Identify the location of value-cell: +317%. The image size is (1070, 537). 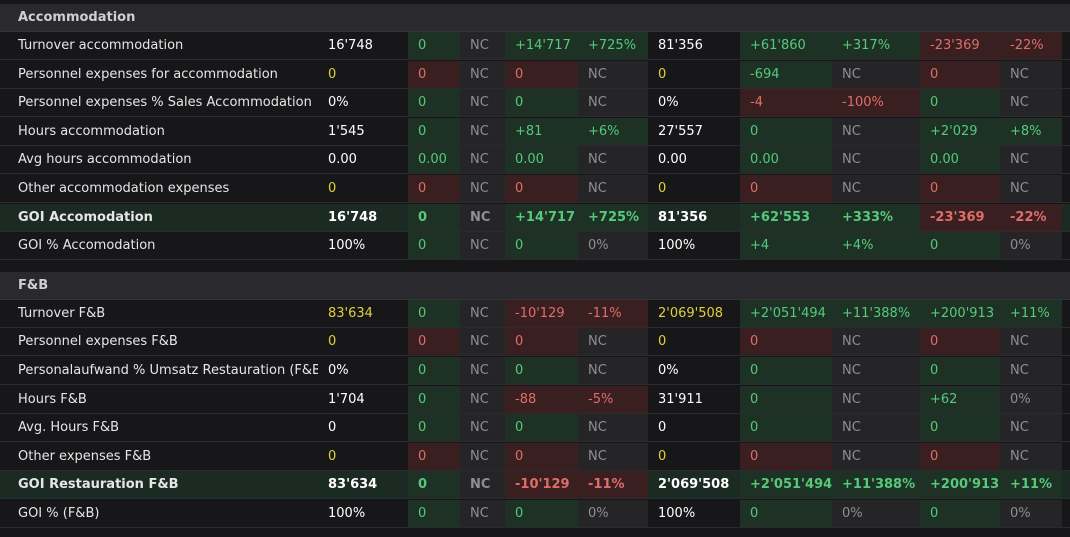
(876, 45).